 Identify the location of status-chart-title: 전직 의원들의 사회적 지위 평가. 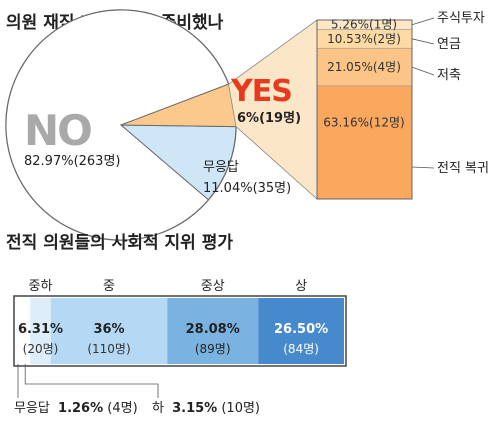
(119, 243).